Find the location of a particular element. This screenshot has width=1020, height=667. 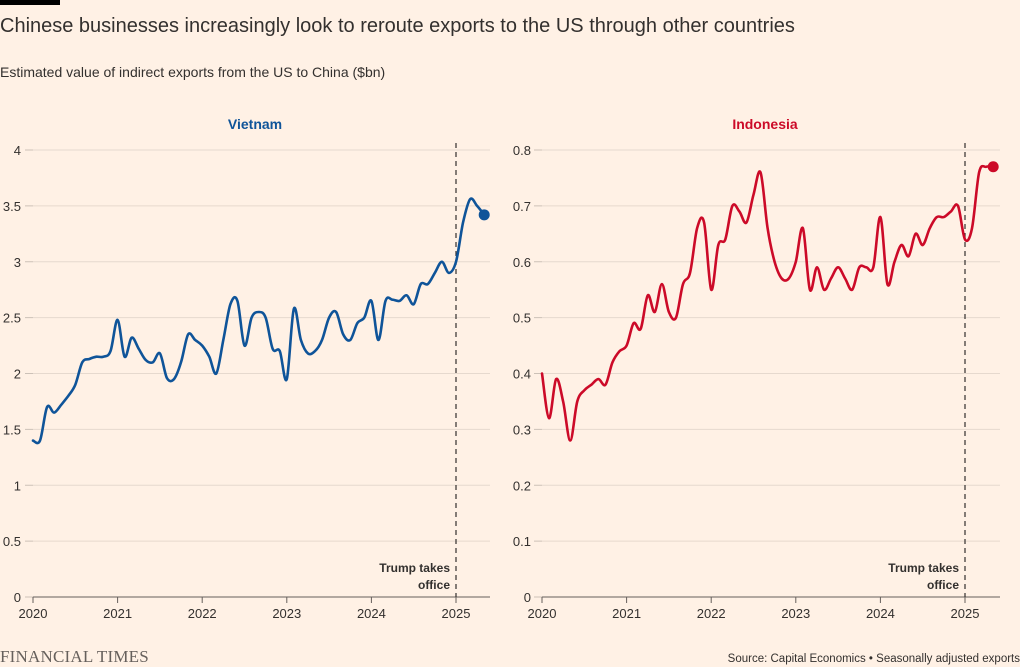

y-tick-label: 3.5 is located at coordinates (12, 206).